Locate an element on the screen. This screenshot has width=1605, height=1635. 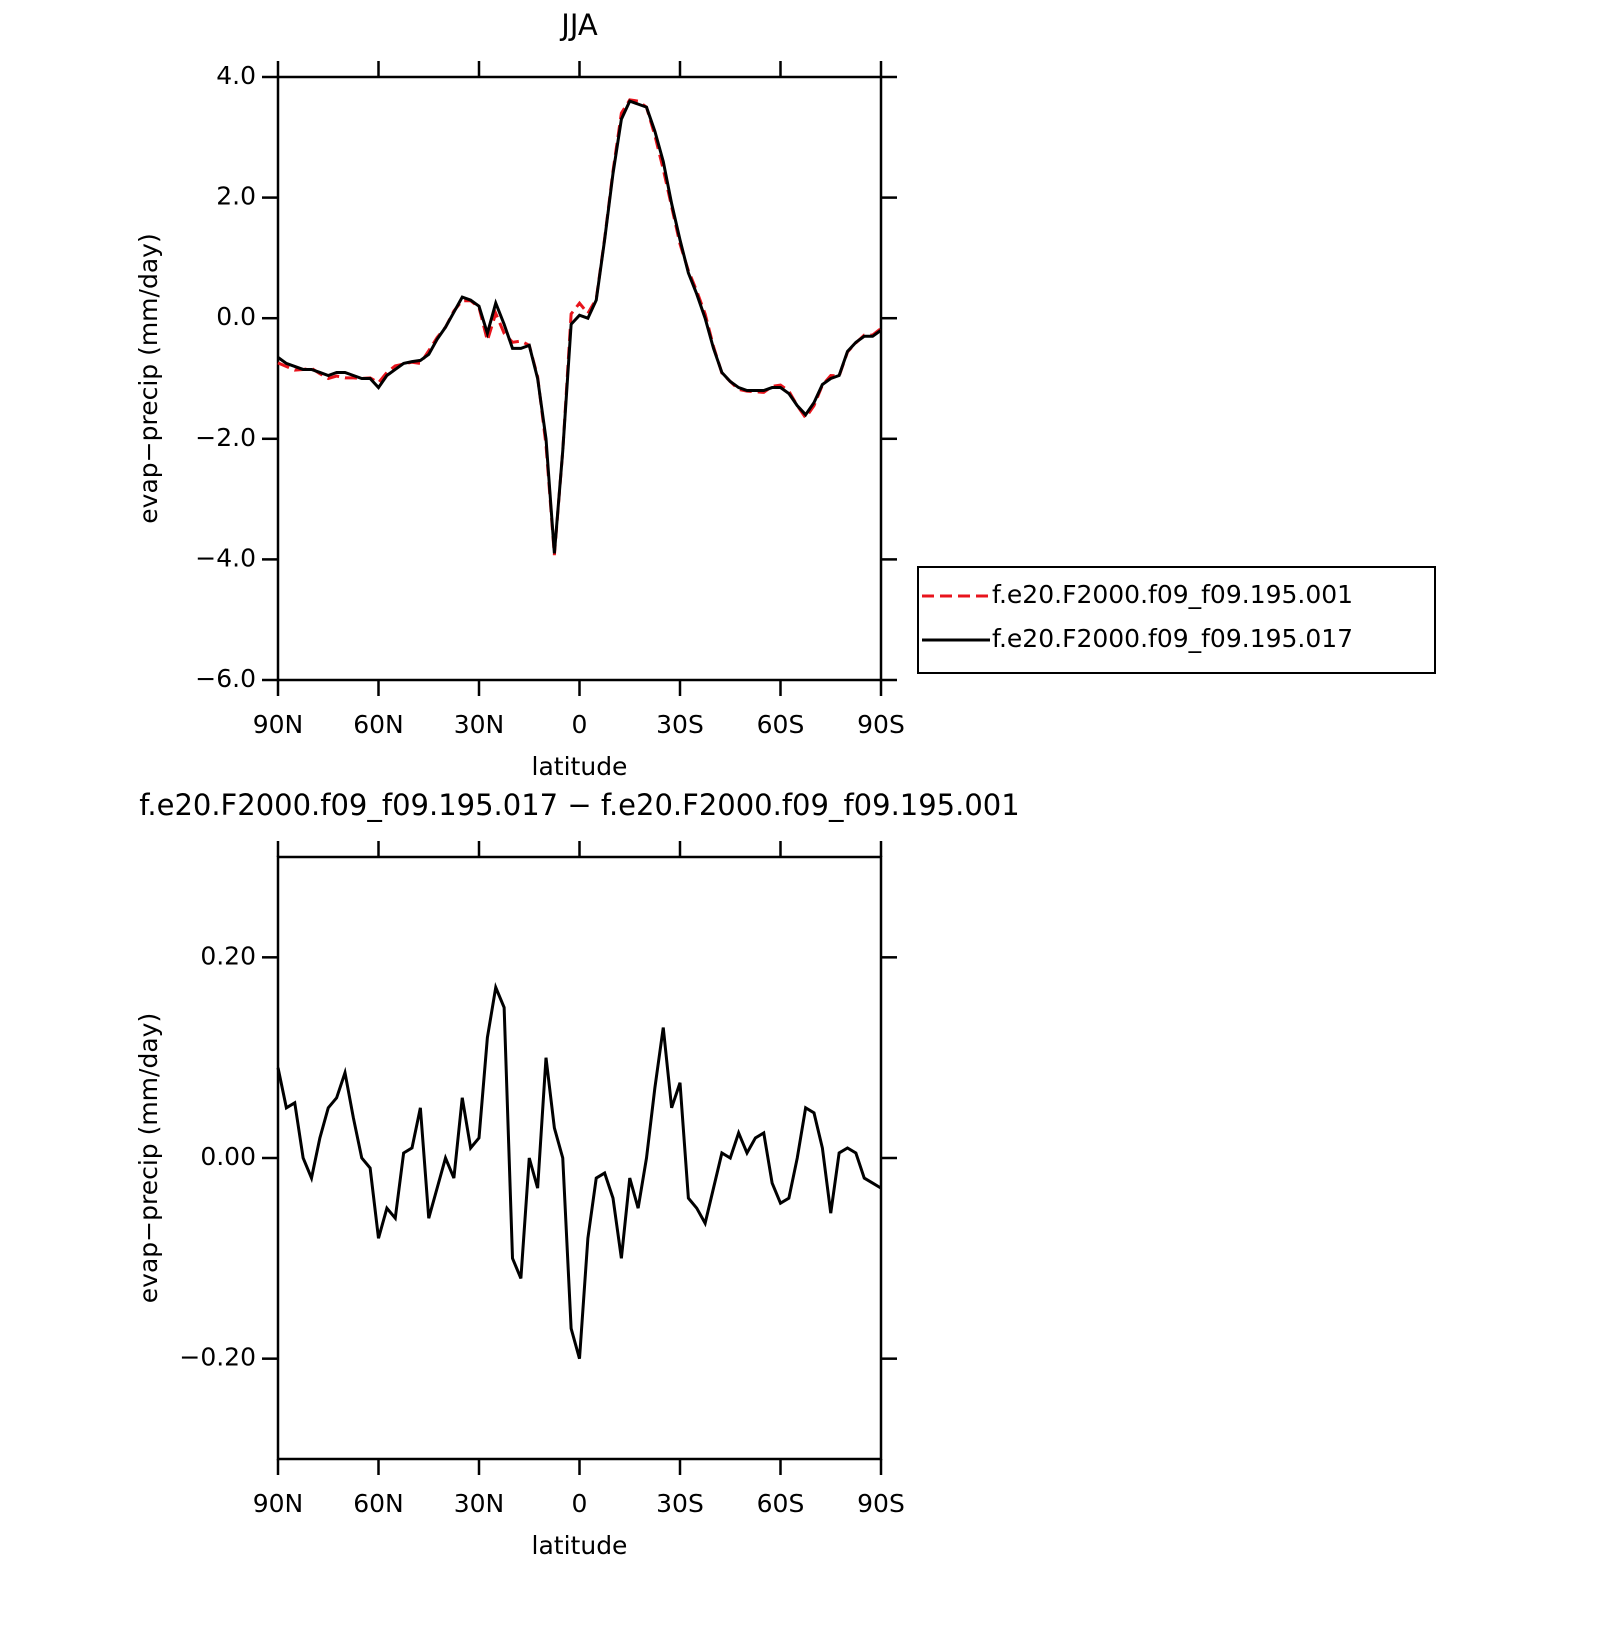
y-tick-label: −6.0 is located at coordinates (225, 678).